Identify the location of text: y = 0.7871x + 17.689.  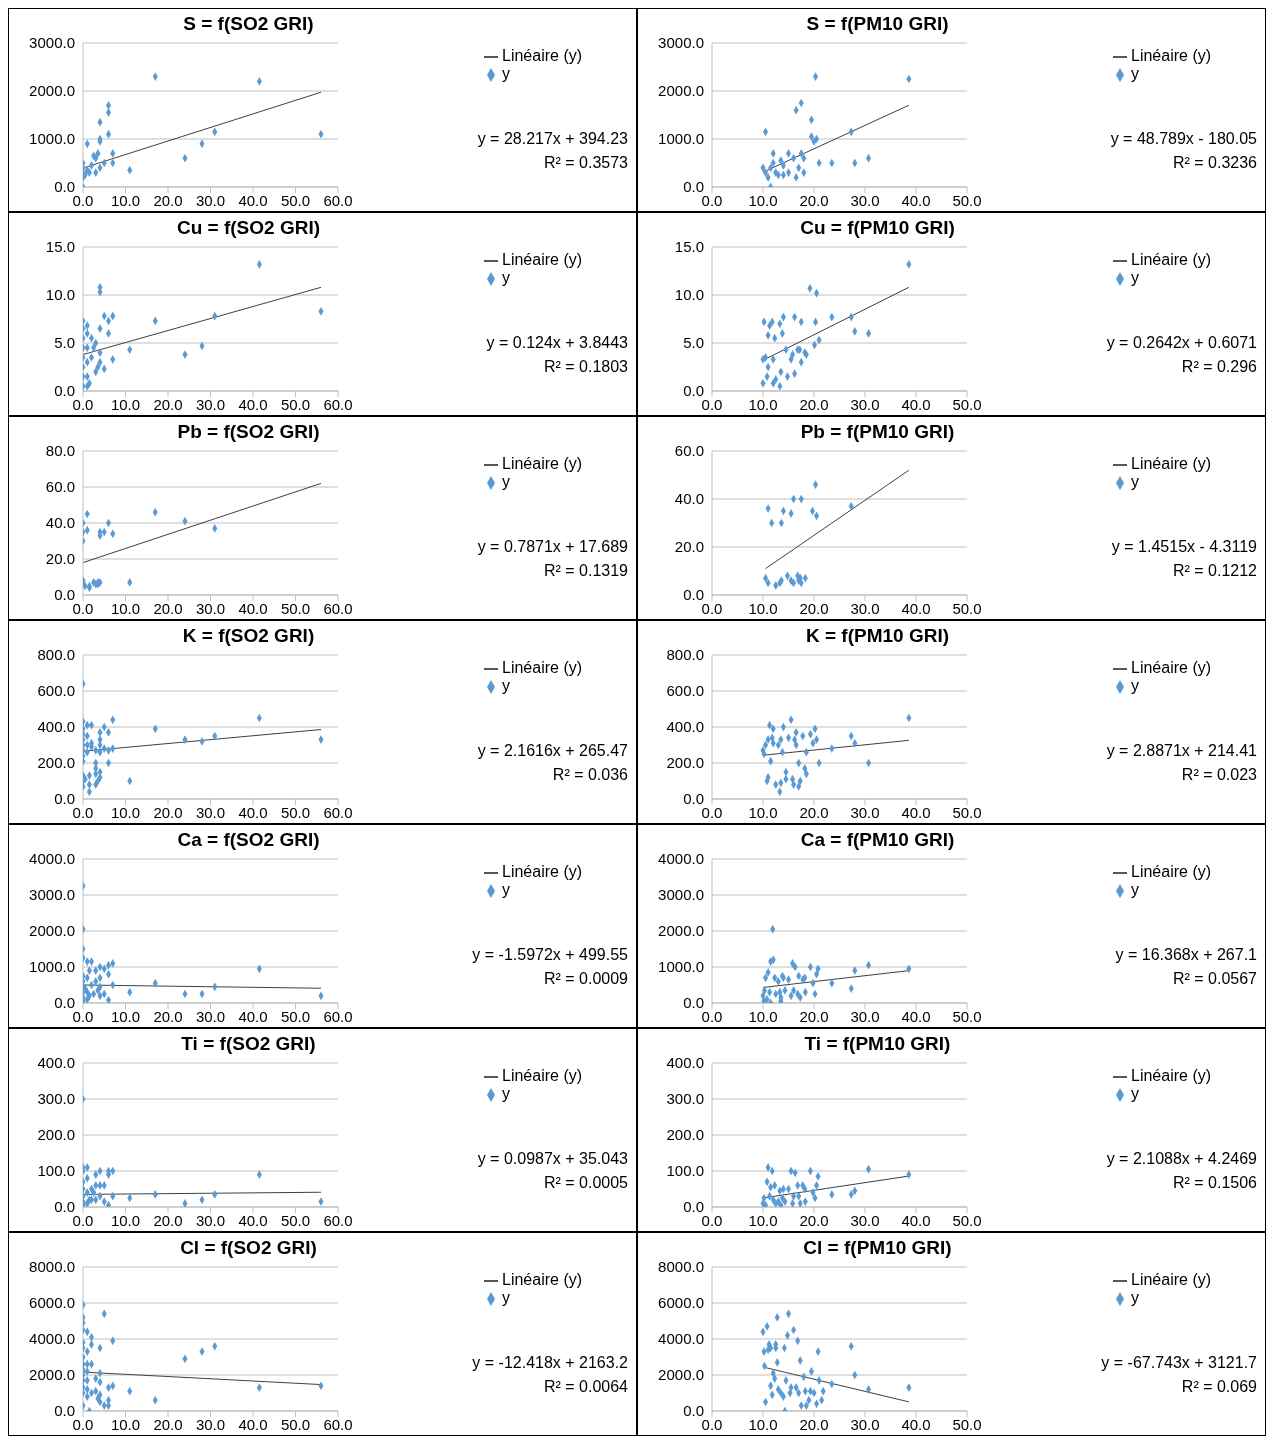
(552, 547).